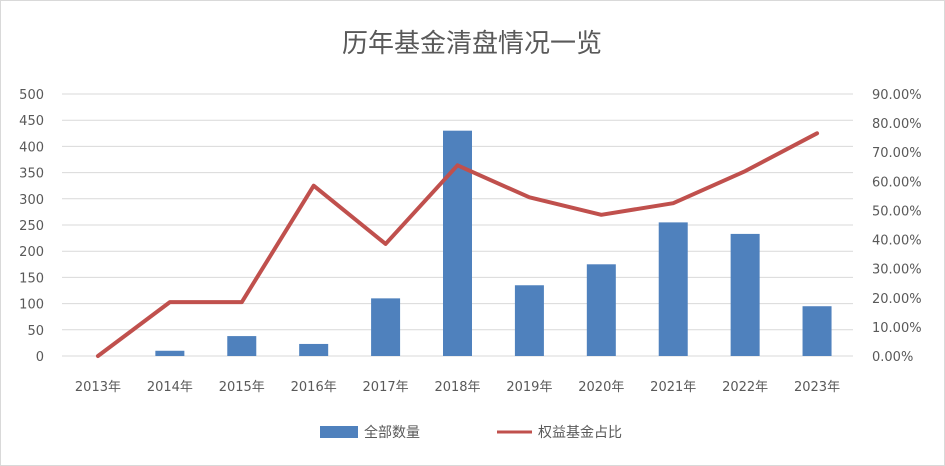 The height and width of the screenshot is (466, 945). I want to click on left-tick-label: 450, so click(31, 121).